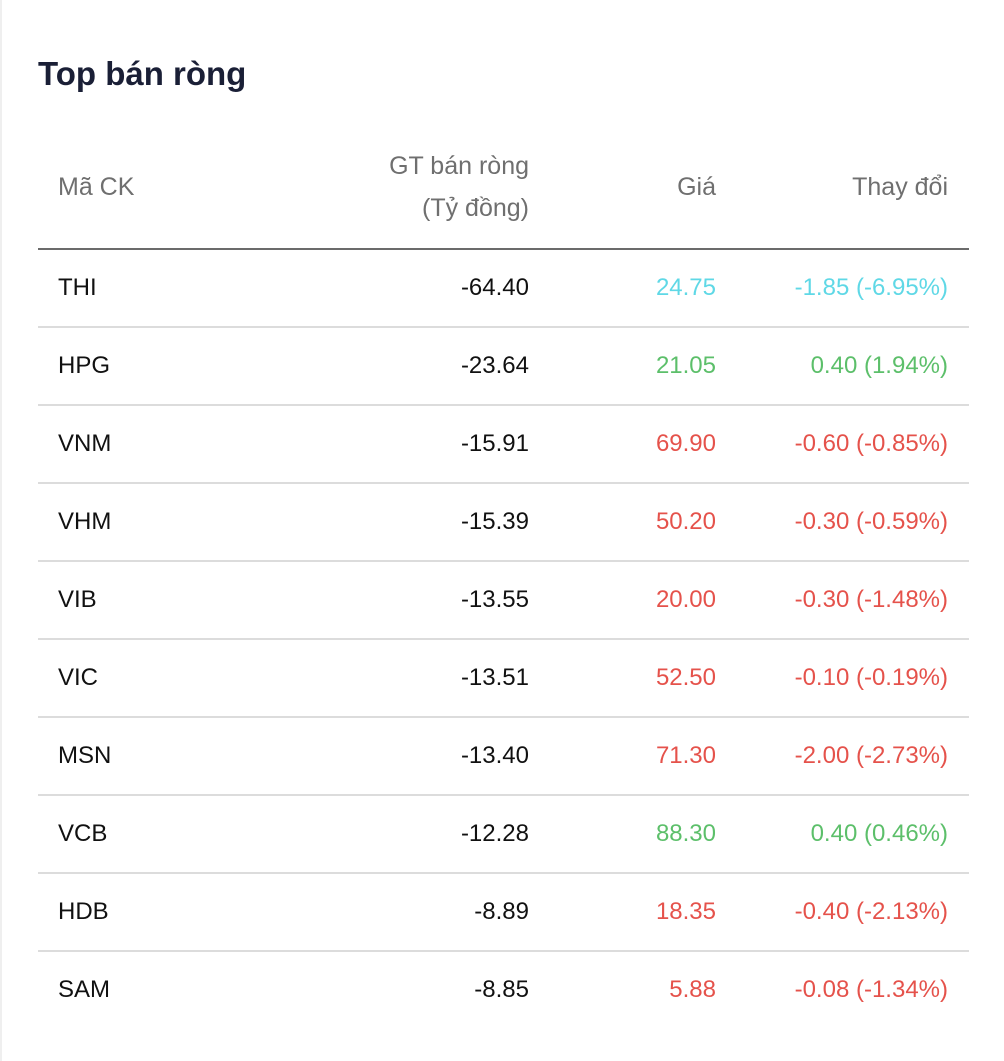 This screenshot has height=1061, width=1004. I want to click on cell-change: 0.40 (1.94%), so click(879, 365).